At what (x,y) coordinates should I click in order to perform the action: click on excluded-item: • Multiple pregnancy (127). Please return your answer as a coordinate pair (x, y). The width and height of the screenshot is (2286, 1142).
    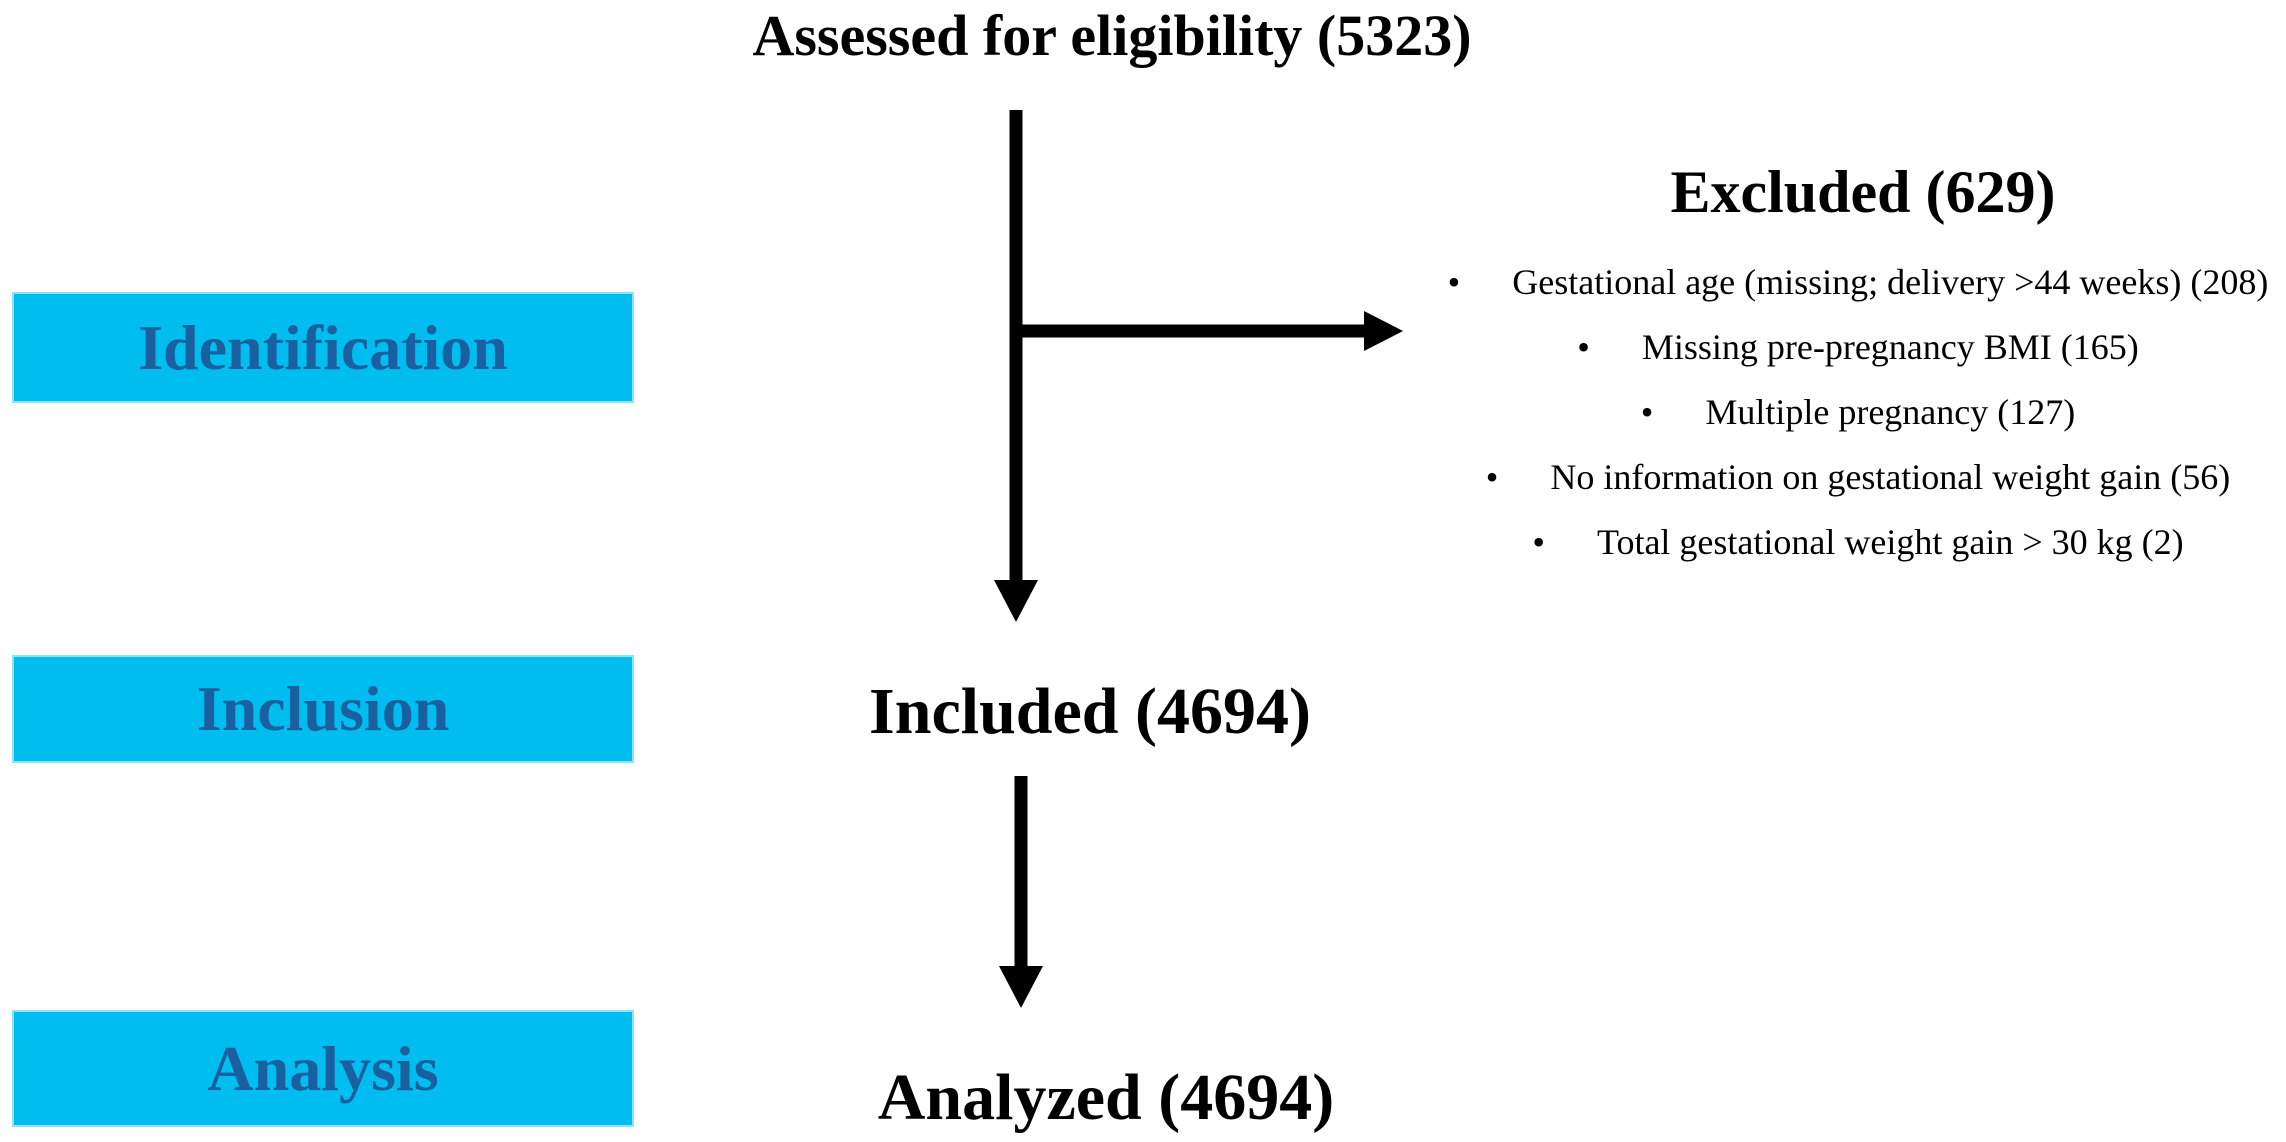
    Looking at the image, I should click on (1849, 412).